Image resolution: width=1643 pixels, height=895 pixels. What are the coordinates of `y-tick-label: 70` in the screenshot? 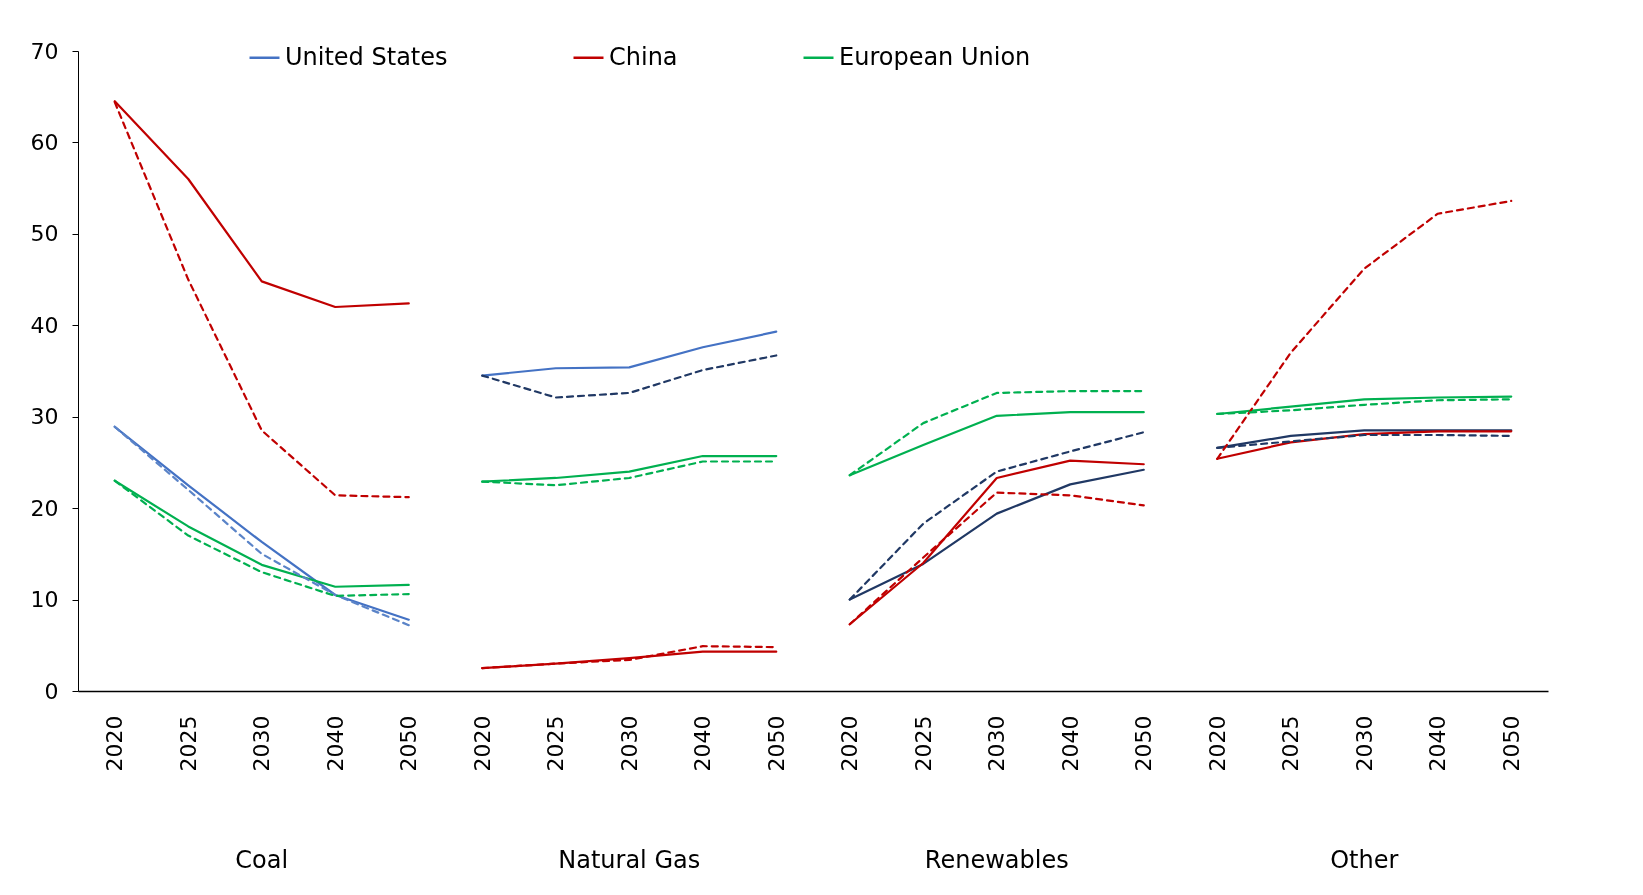 It's located at (44, 51).